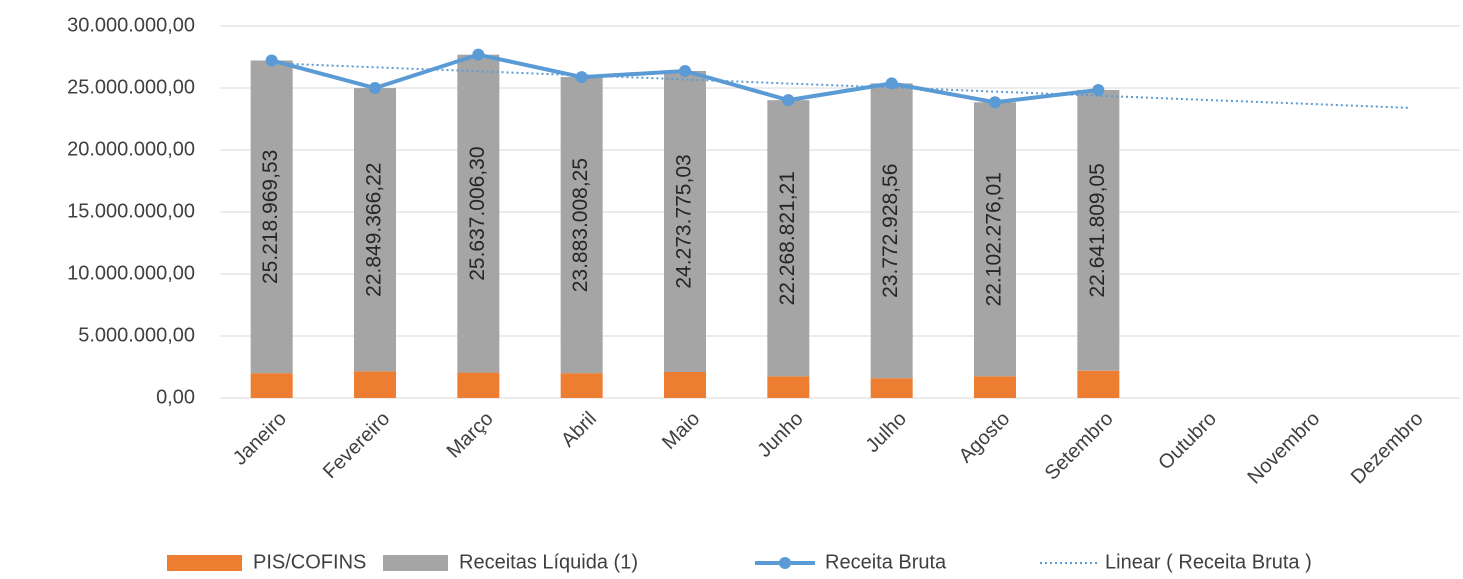 The image size is (1463, 579). I want to click on data-label: 22.102.276,01, so click(994, 239).